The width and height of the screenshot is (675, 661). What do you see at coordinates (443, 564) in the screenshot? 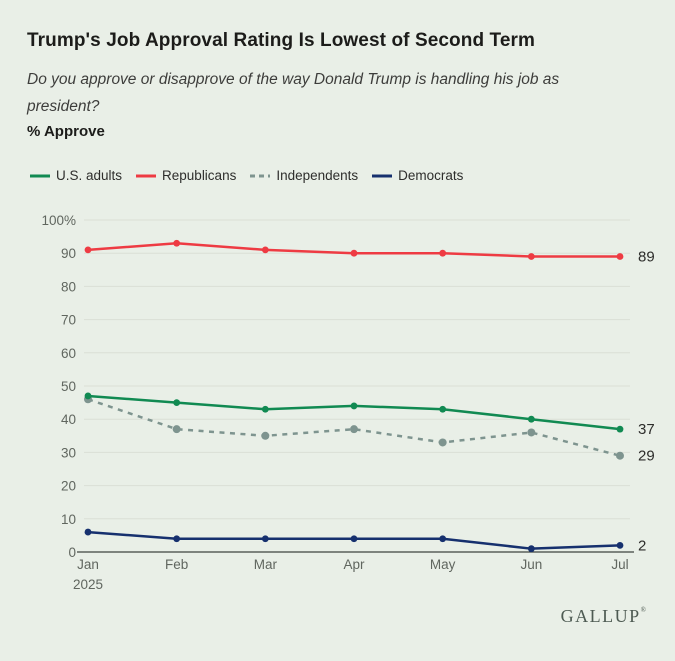
I see `x-tick-label: May` at bounding box center [443, 564].